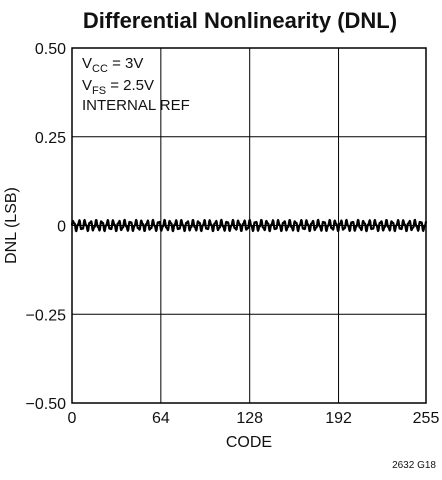 The image size is (442, 480). I want to click on x-tick-label: 192, so click(338, 418).